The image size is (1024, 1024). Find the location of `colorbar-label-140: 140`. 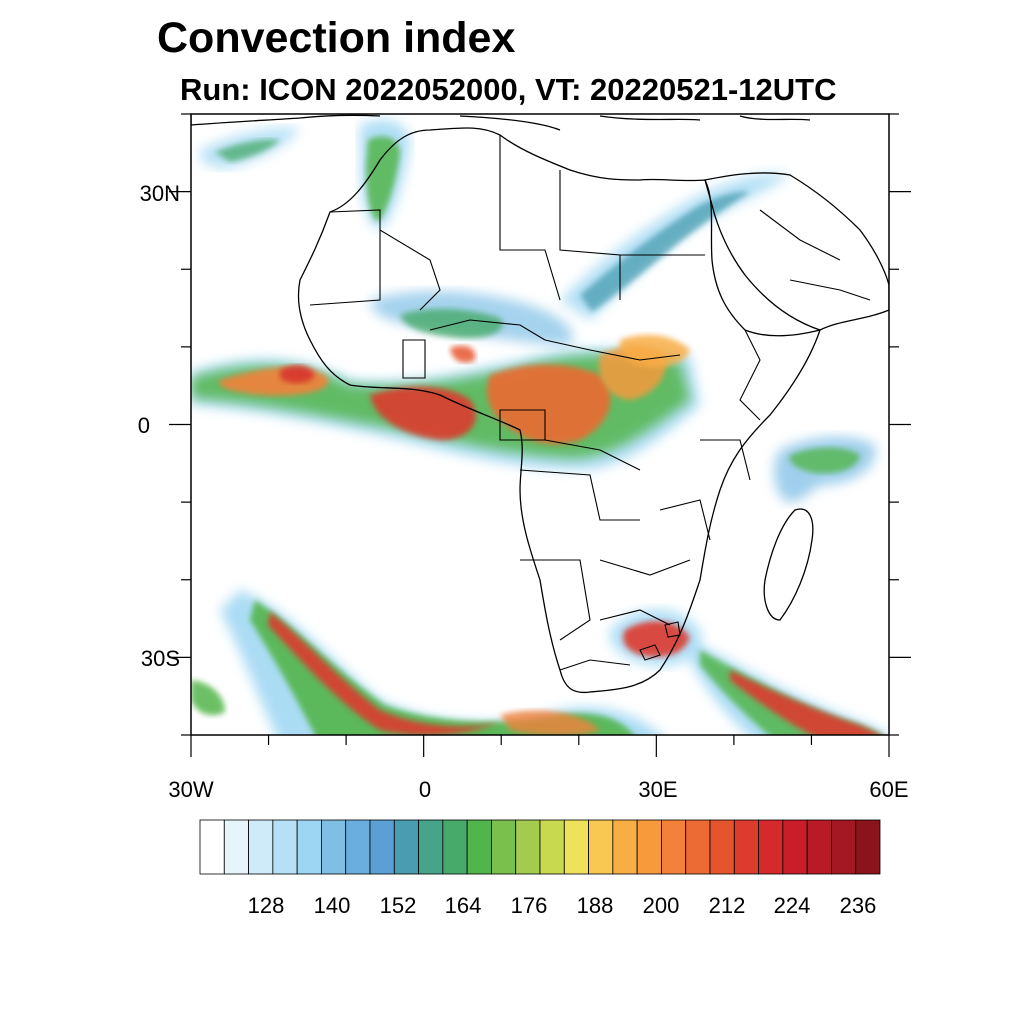

colorbar-label-140: 140 is located at coordinates (332, 905).